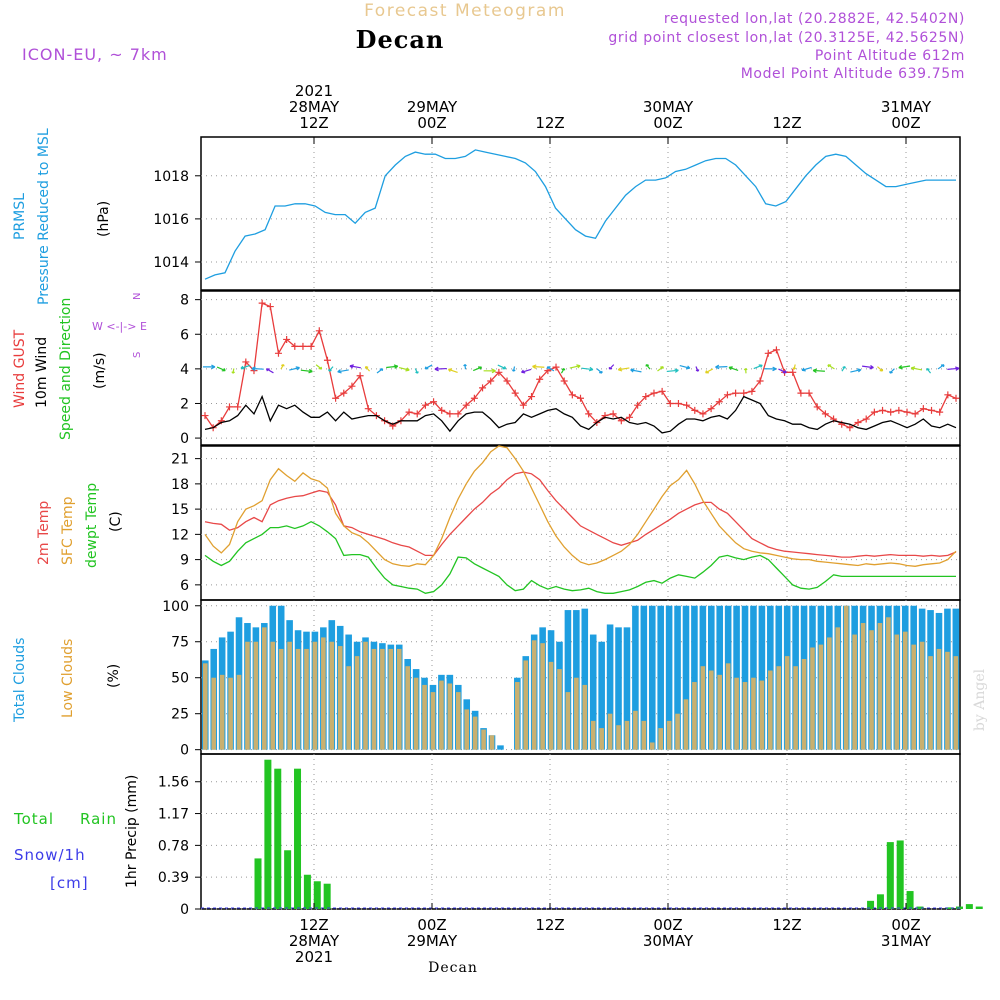 This screenshot has width=1000, height=1000. Describe the element at coordinates (76, 833) in the screenshot. I see `precip-labels: Total Rain Snow/1h [cm] 1hr Precip (mm)` at that location.